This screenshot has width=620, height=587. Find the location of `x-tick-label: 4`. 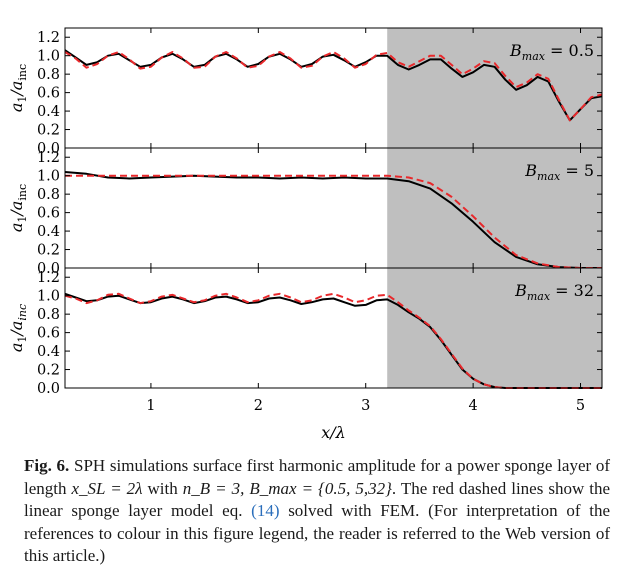

x-tick-label: 4 is located at coordinates (473, 406).